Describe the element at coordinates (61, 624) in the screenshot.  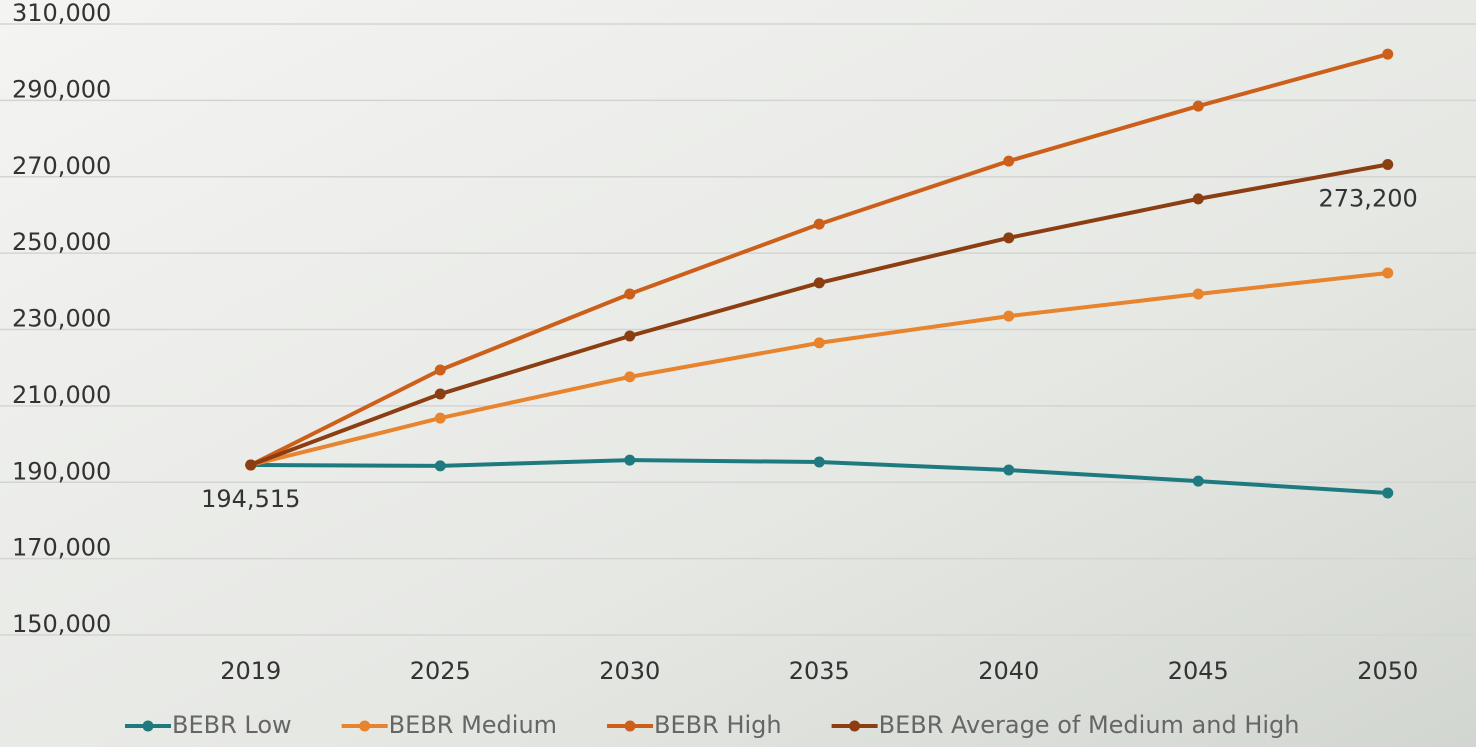
I see `y-tick-label: 150,000` at that location.